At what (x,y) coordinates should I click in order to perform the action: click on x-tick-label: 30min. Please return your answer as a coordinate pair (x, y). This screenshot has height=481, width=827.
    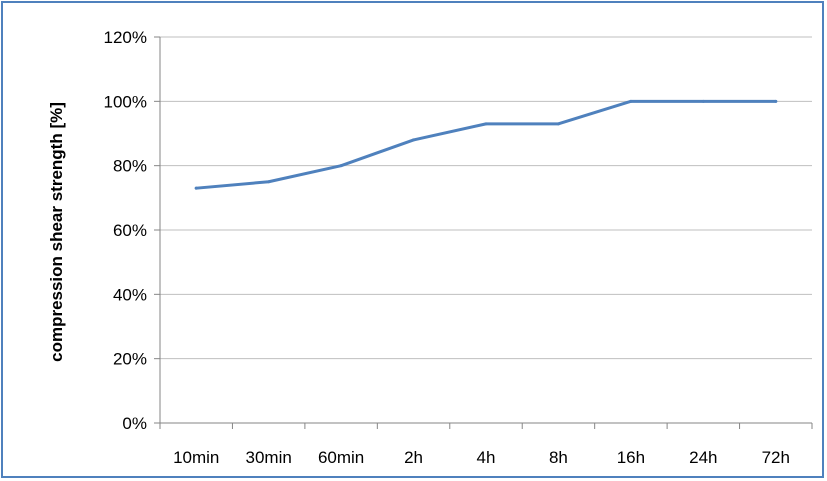
    Looking at the image, I should click on (269, 457).